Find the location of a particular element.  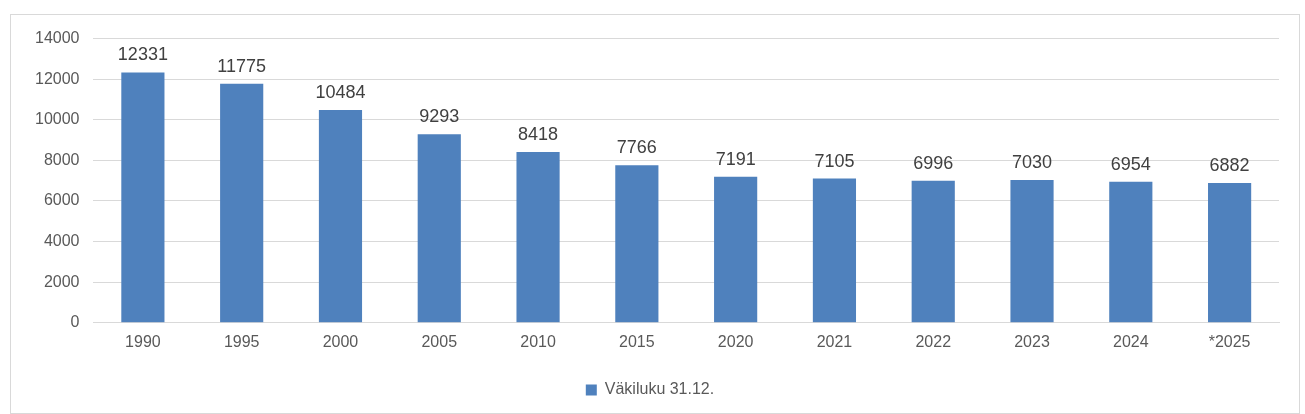

data-label: 7191 is located at coordinates (735, 158).